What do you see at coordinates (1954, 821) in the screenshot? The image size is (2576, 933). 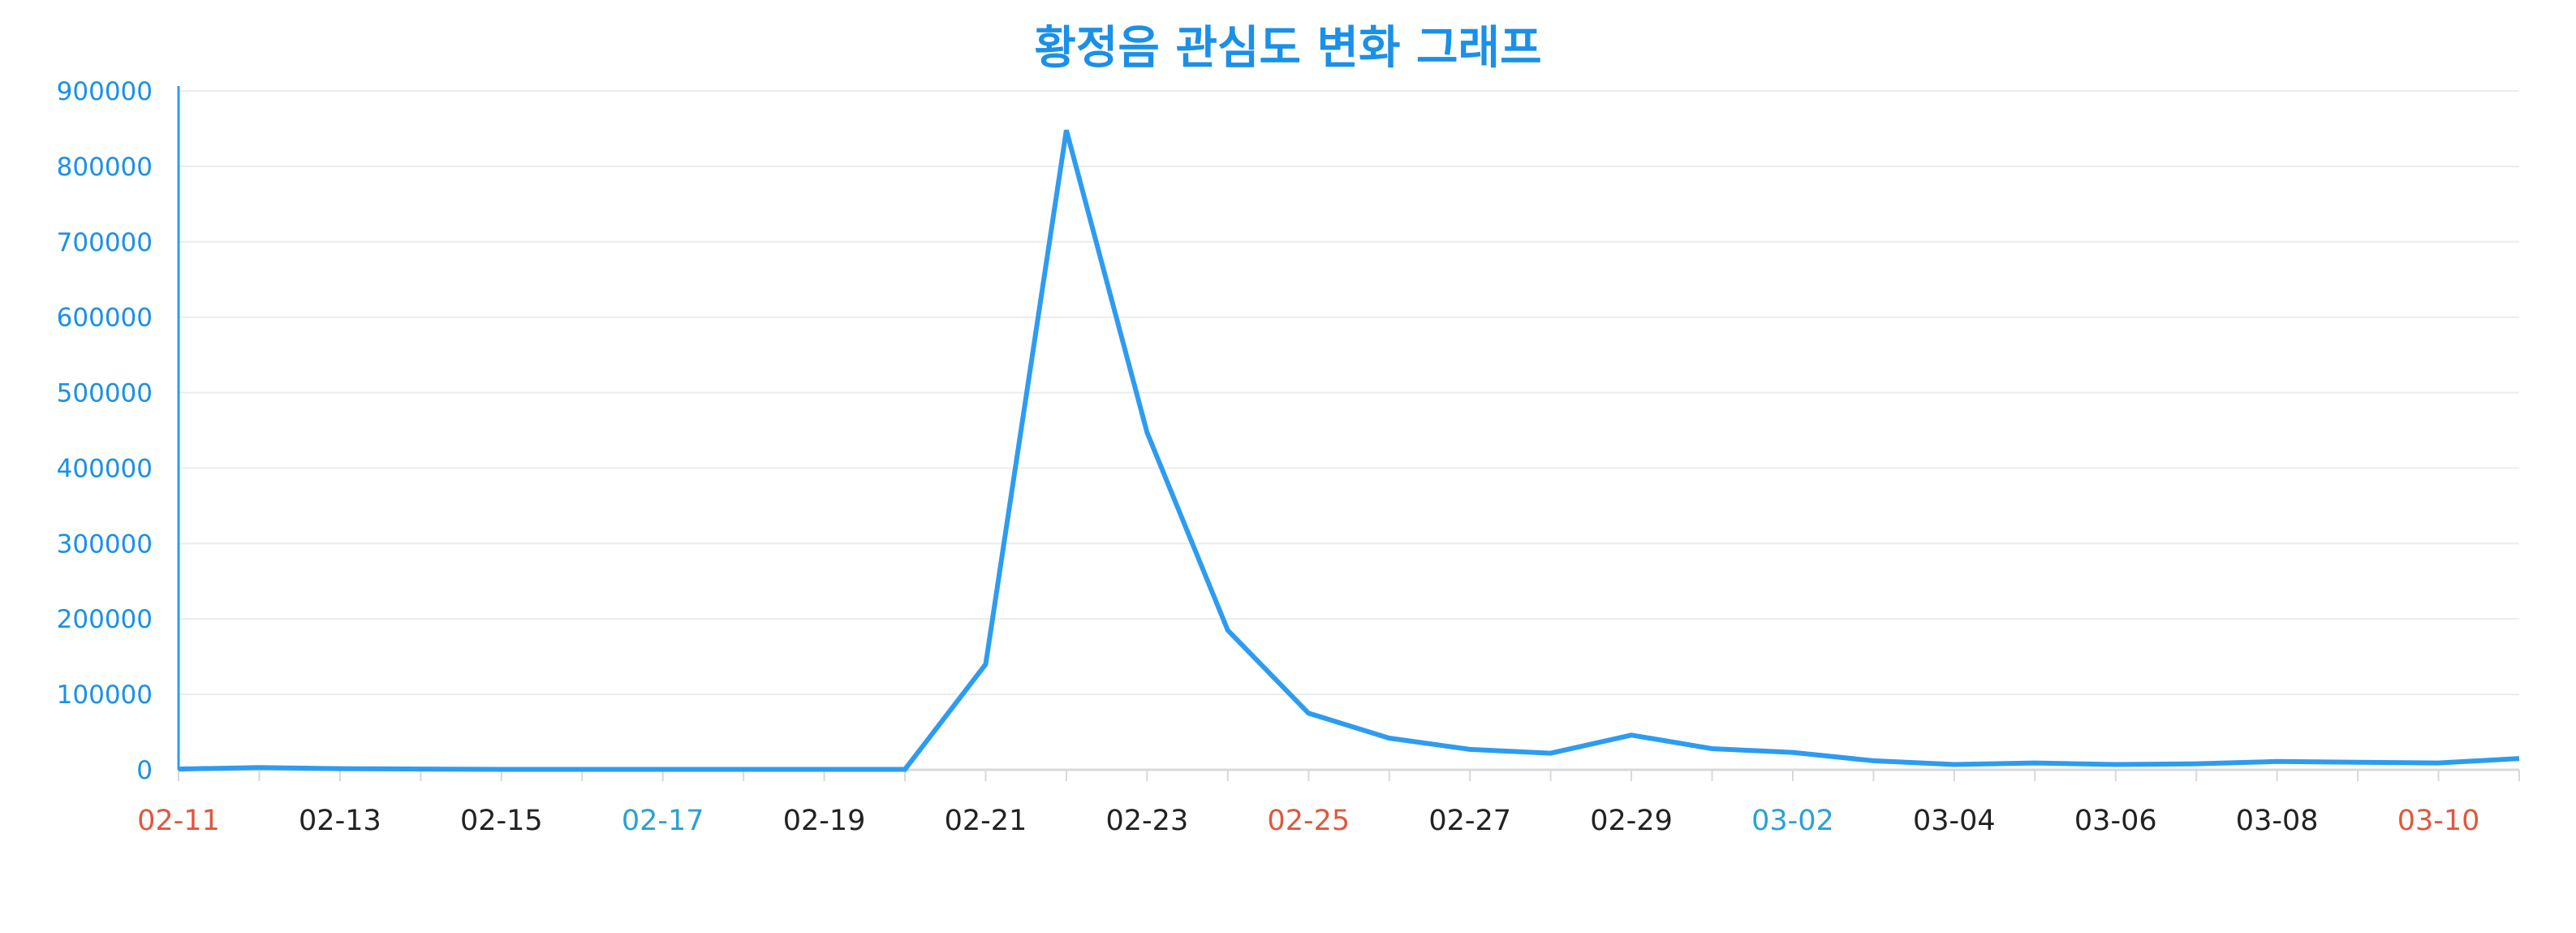 I see `x-tick-label: 03-04` at bounding box center [1954, 821].